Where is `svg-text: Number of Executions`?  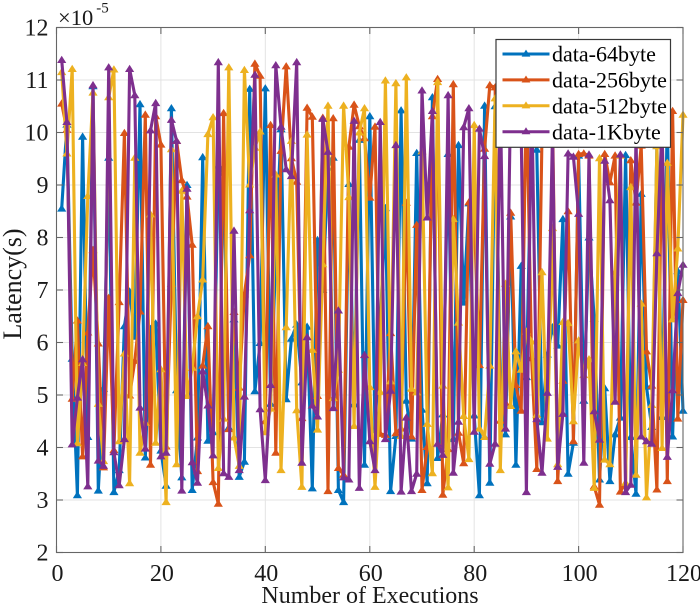
svg-text: Number of Executions is located at coordinates (369, 596).